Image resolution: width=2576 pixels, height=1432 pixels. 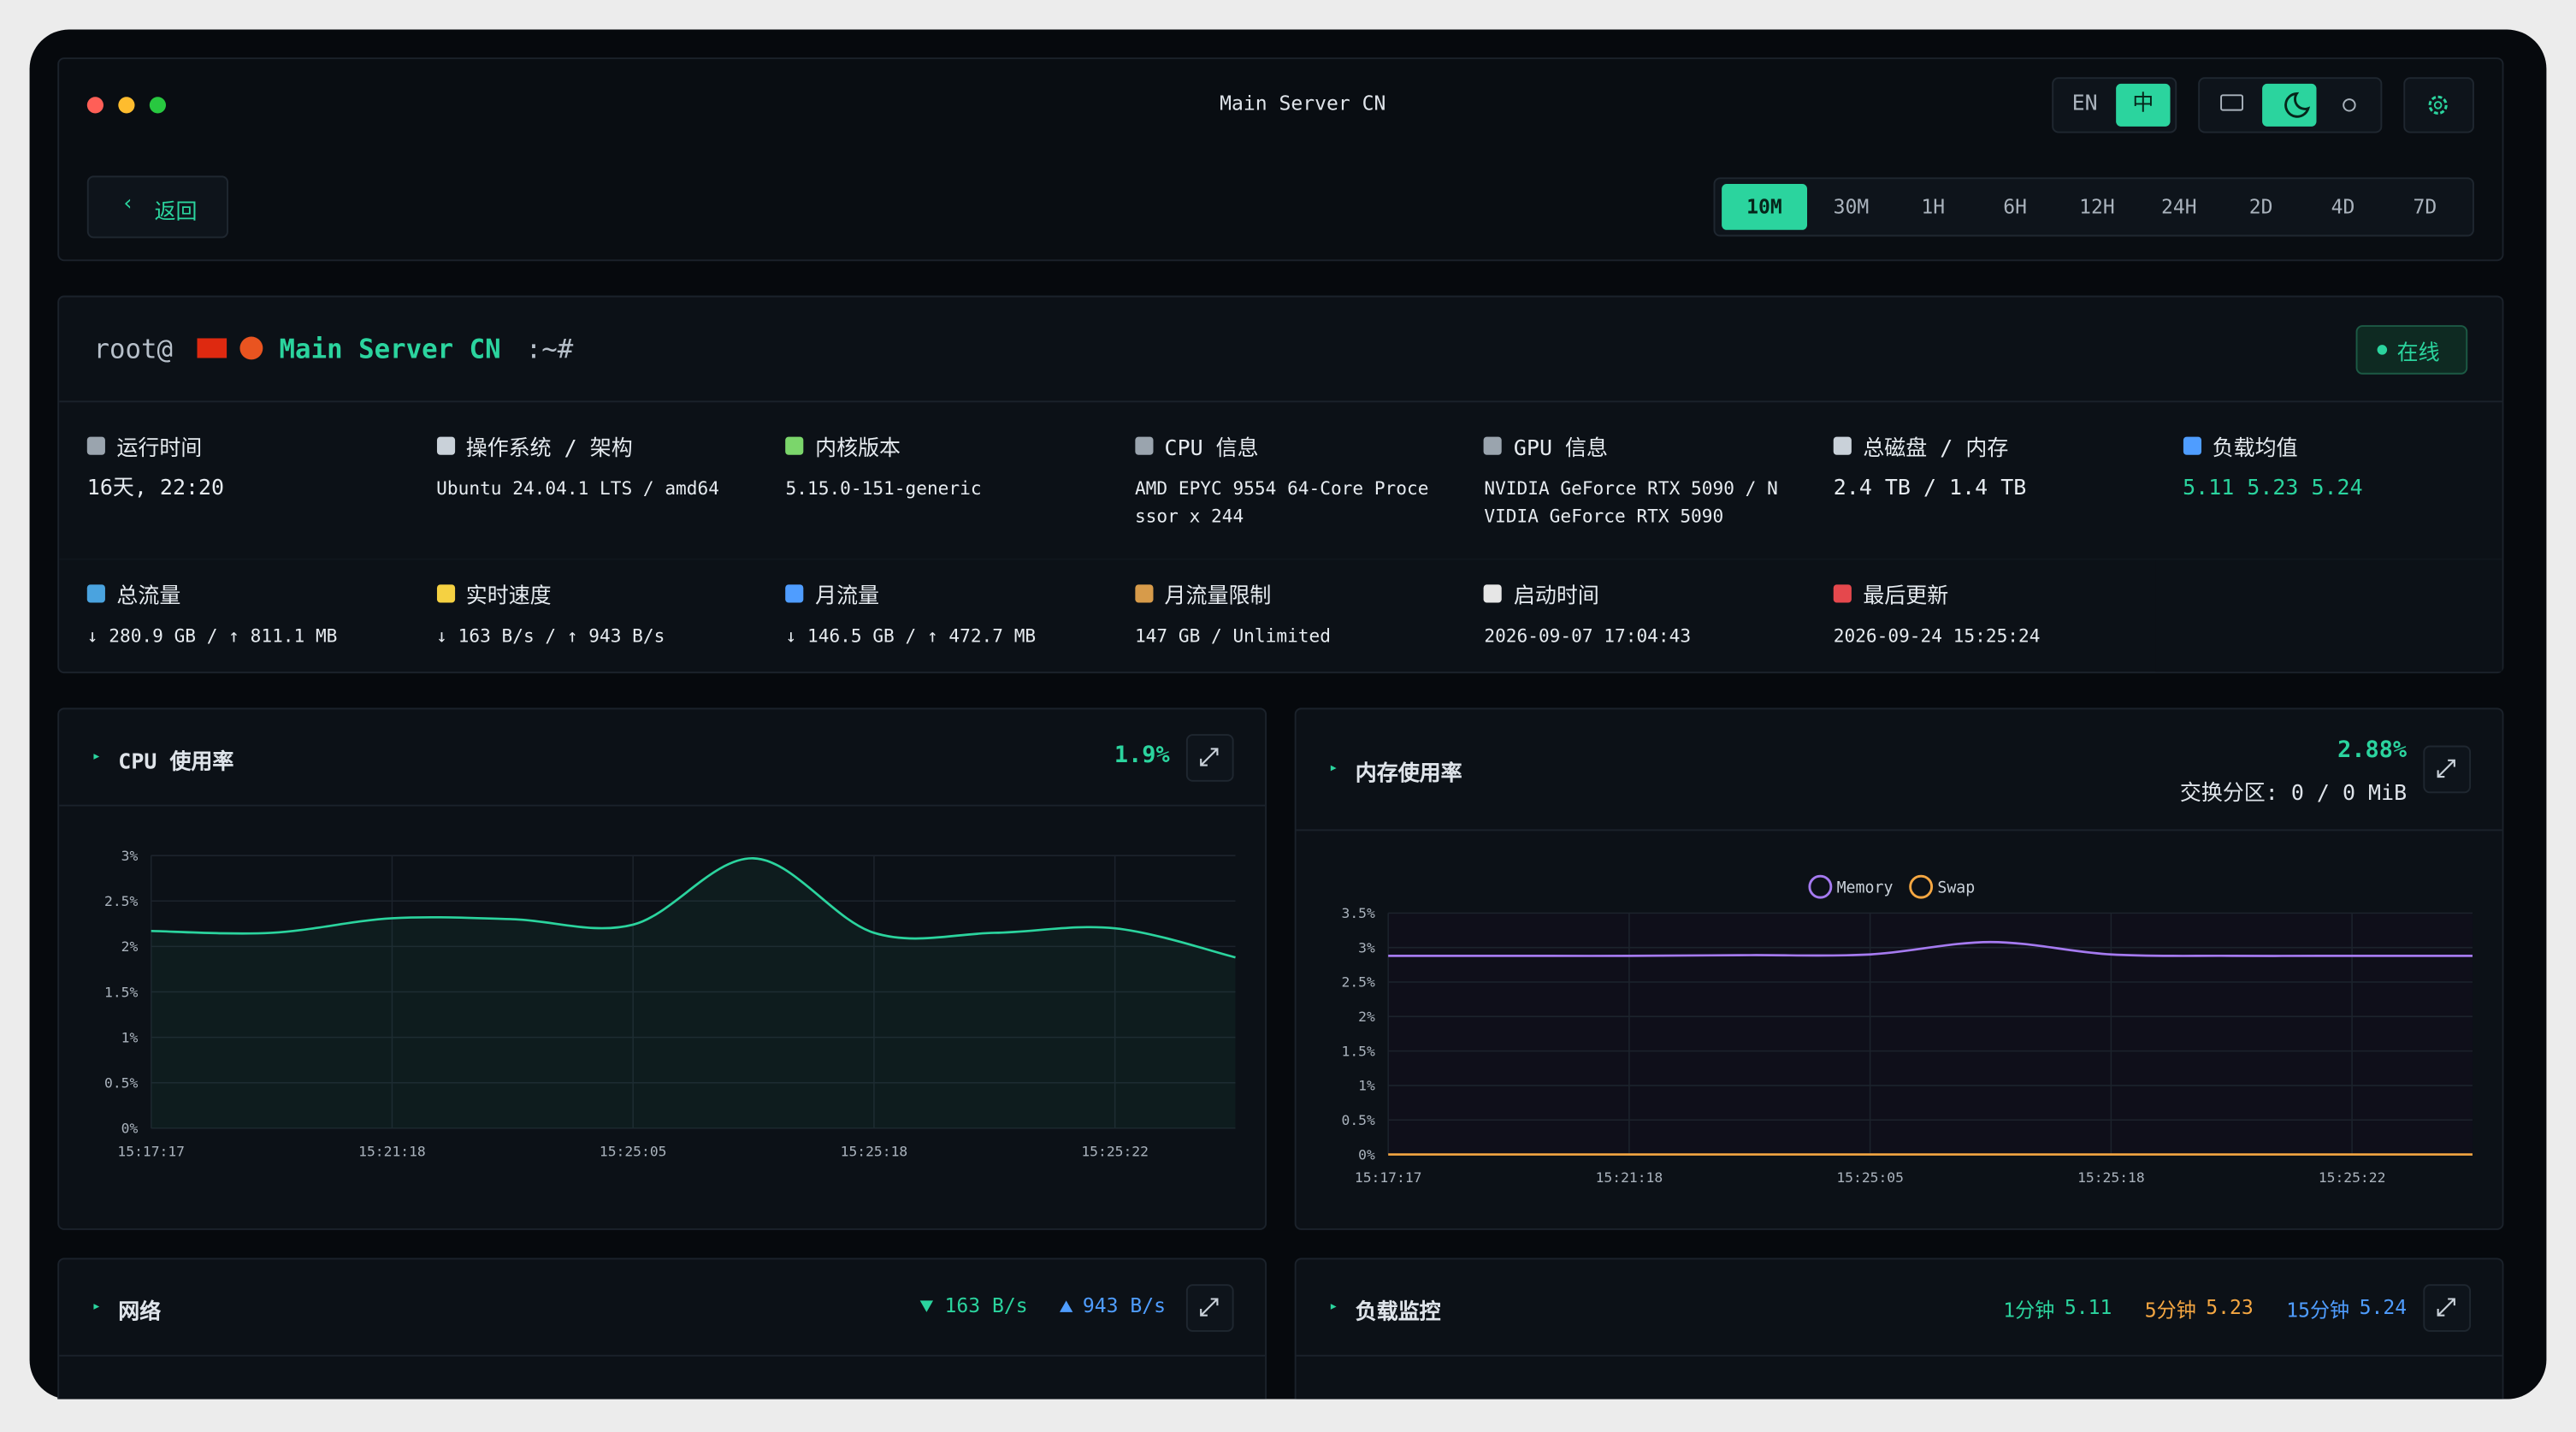 What do you see at coordinates (155, 488) in the screenshot?
I see `info-value: 16天, 22:20` at bounding box center [155, 488].